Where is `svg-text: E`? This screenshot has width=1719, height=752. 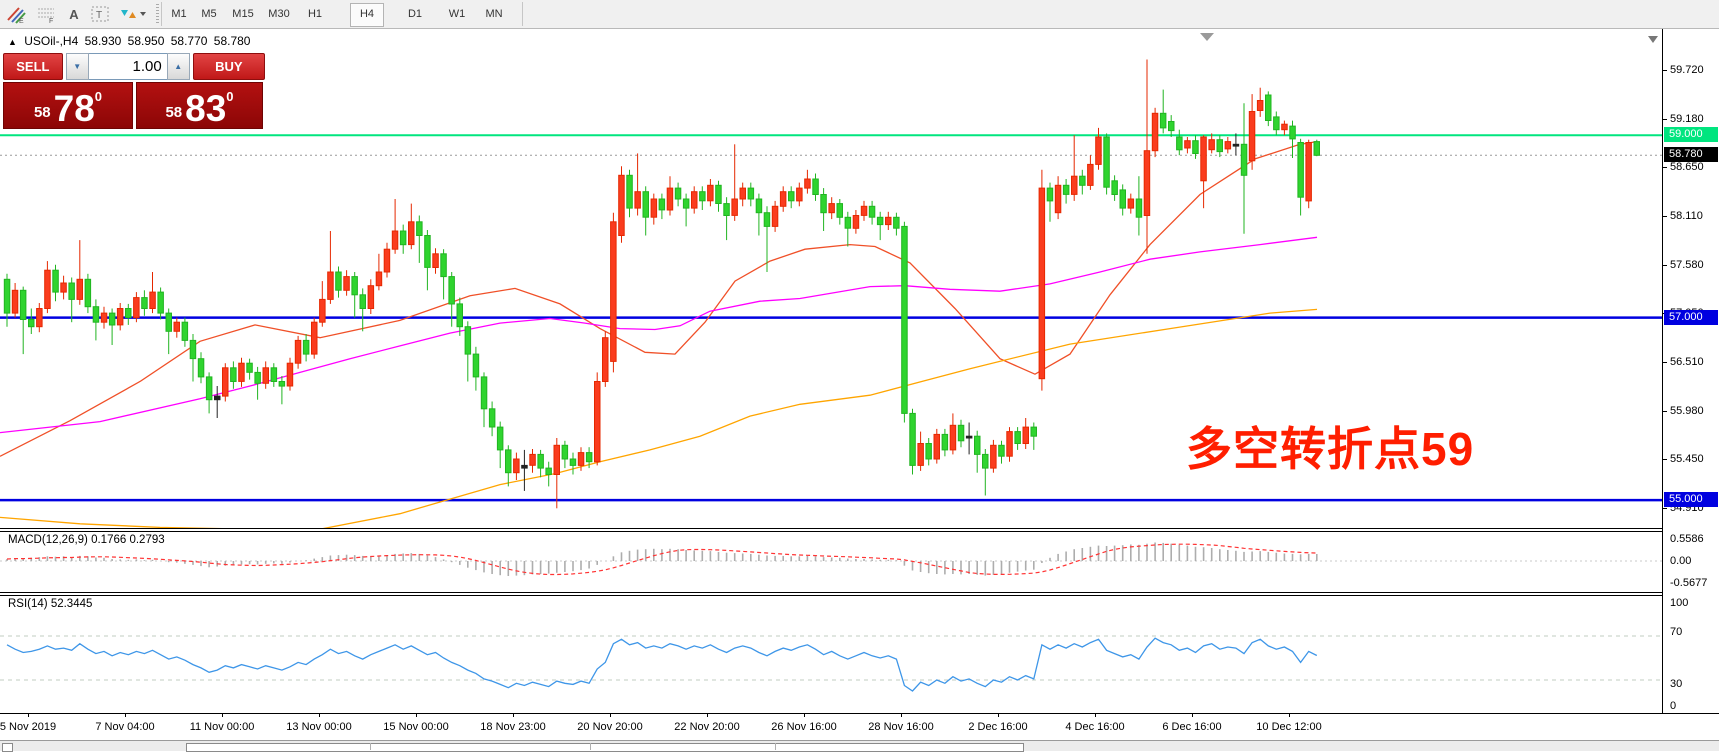
svg-text: E is located at coordinates (21, 21).